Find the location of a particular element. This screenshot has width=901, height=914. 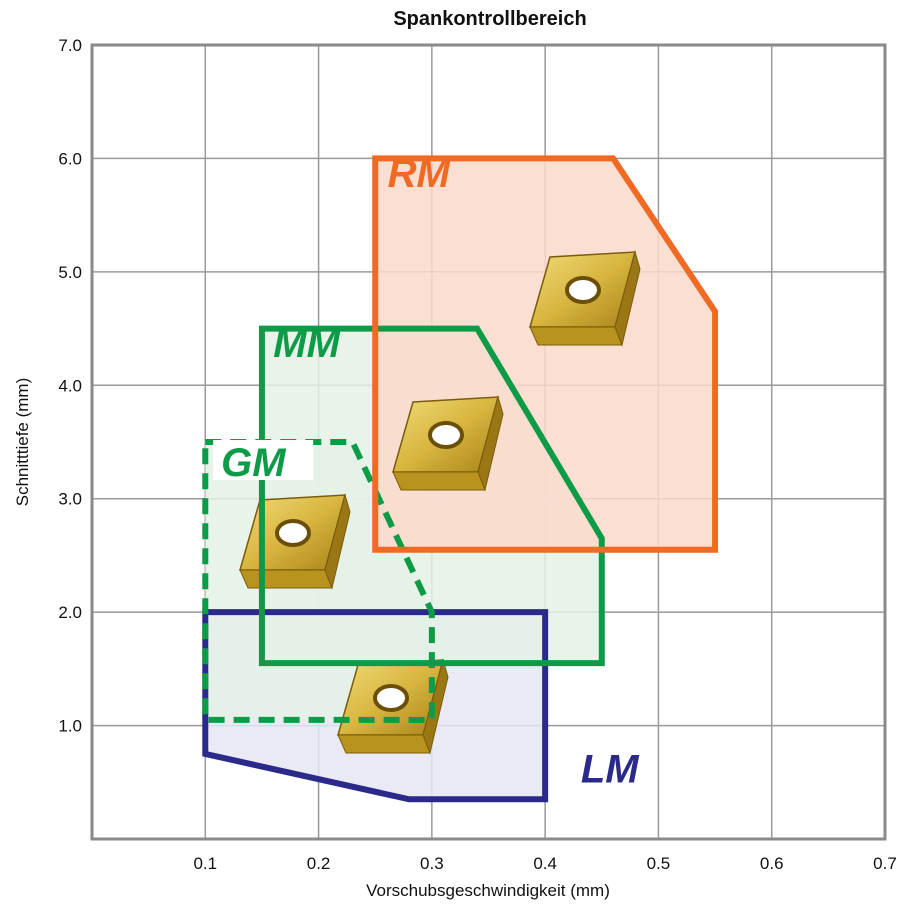

region-lm-outline is located at coordinates (375, 706).